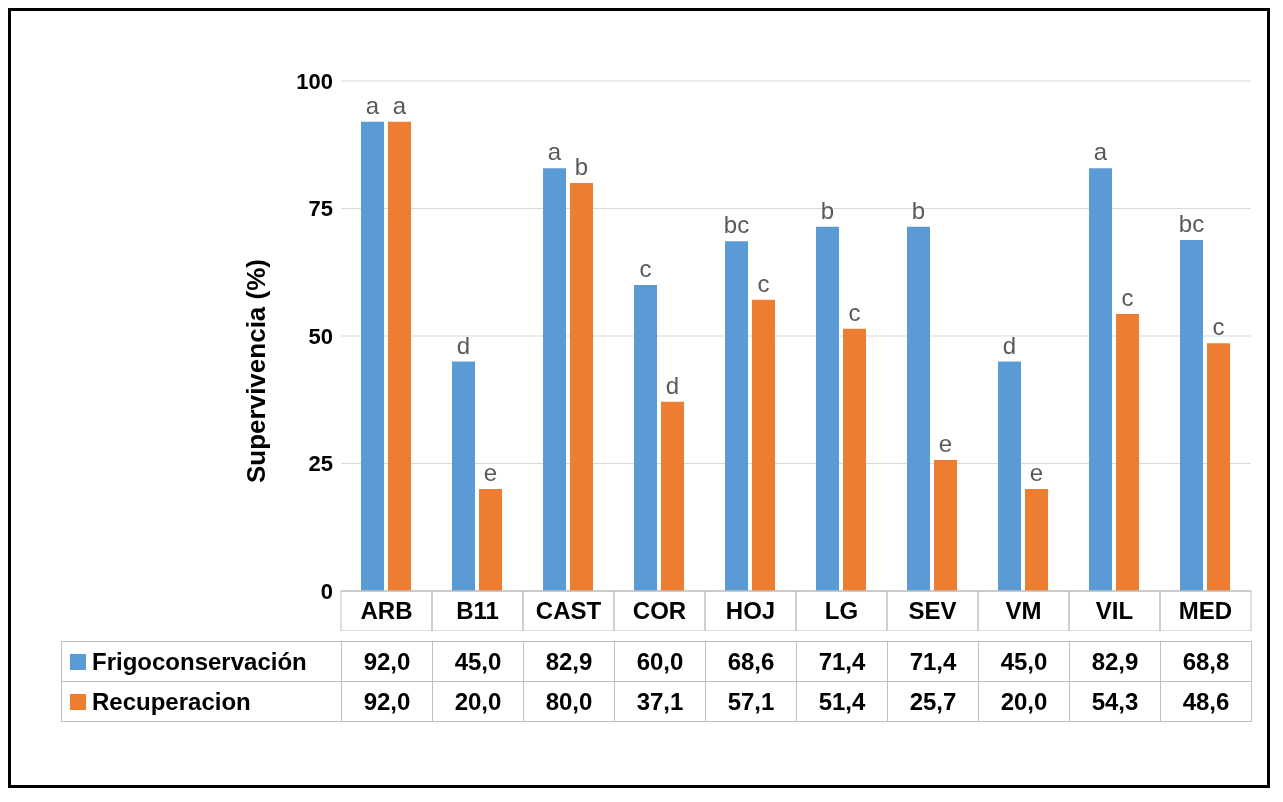  Describe the element at coordinates (1115, 701) in the screenshot. I see `data-label: 54,3` at that location.